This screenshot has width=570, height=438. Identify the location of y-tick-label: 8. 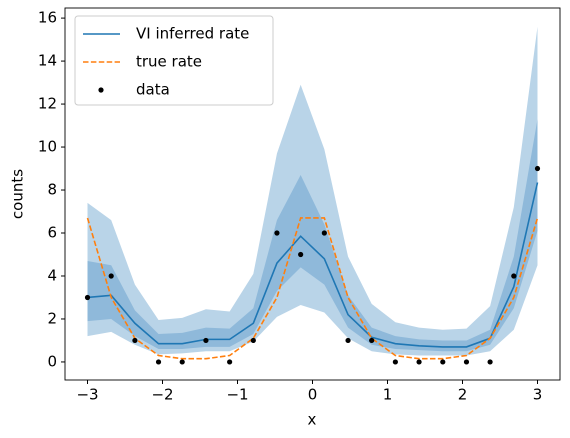
(52, 190).